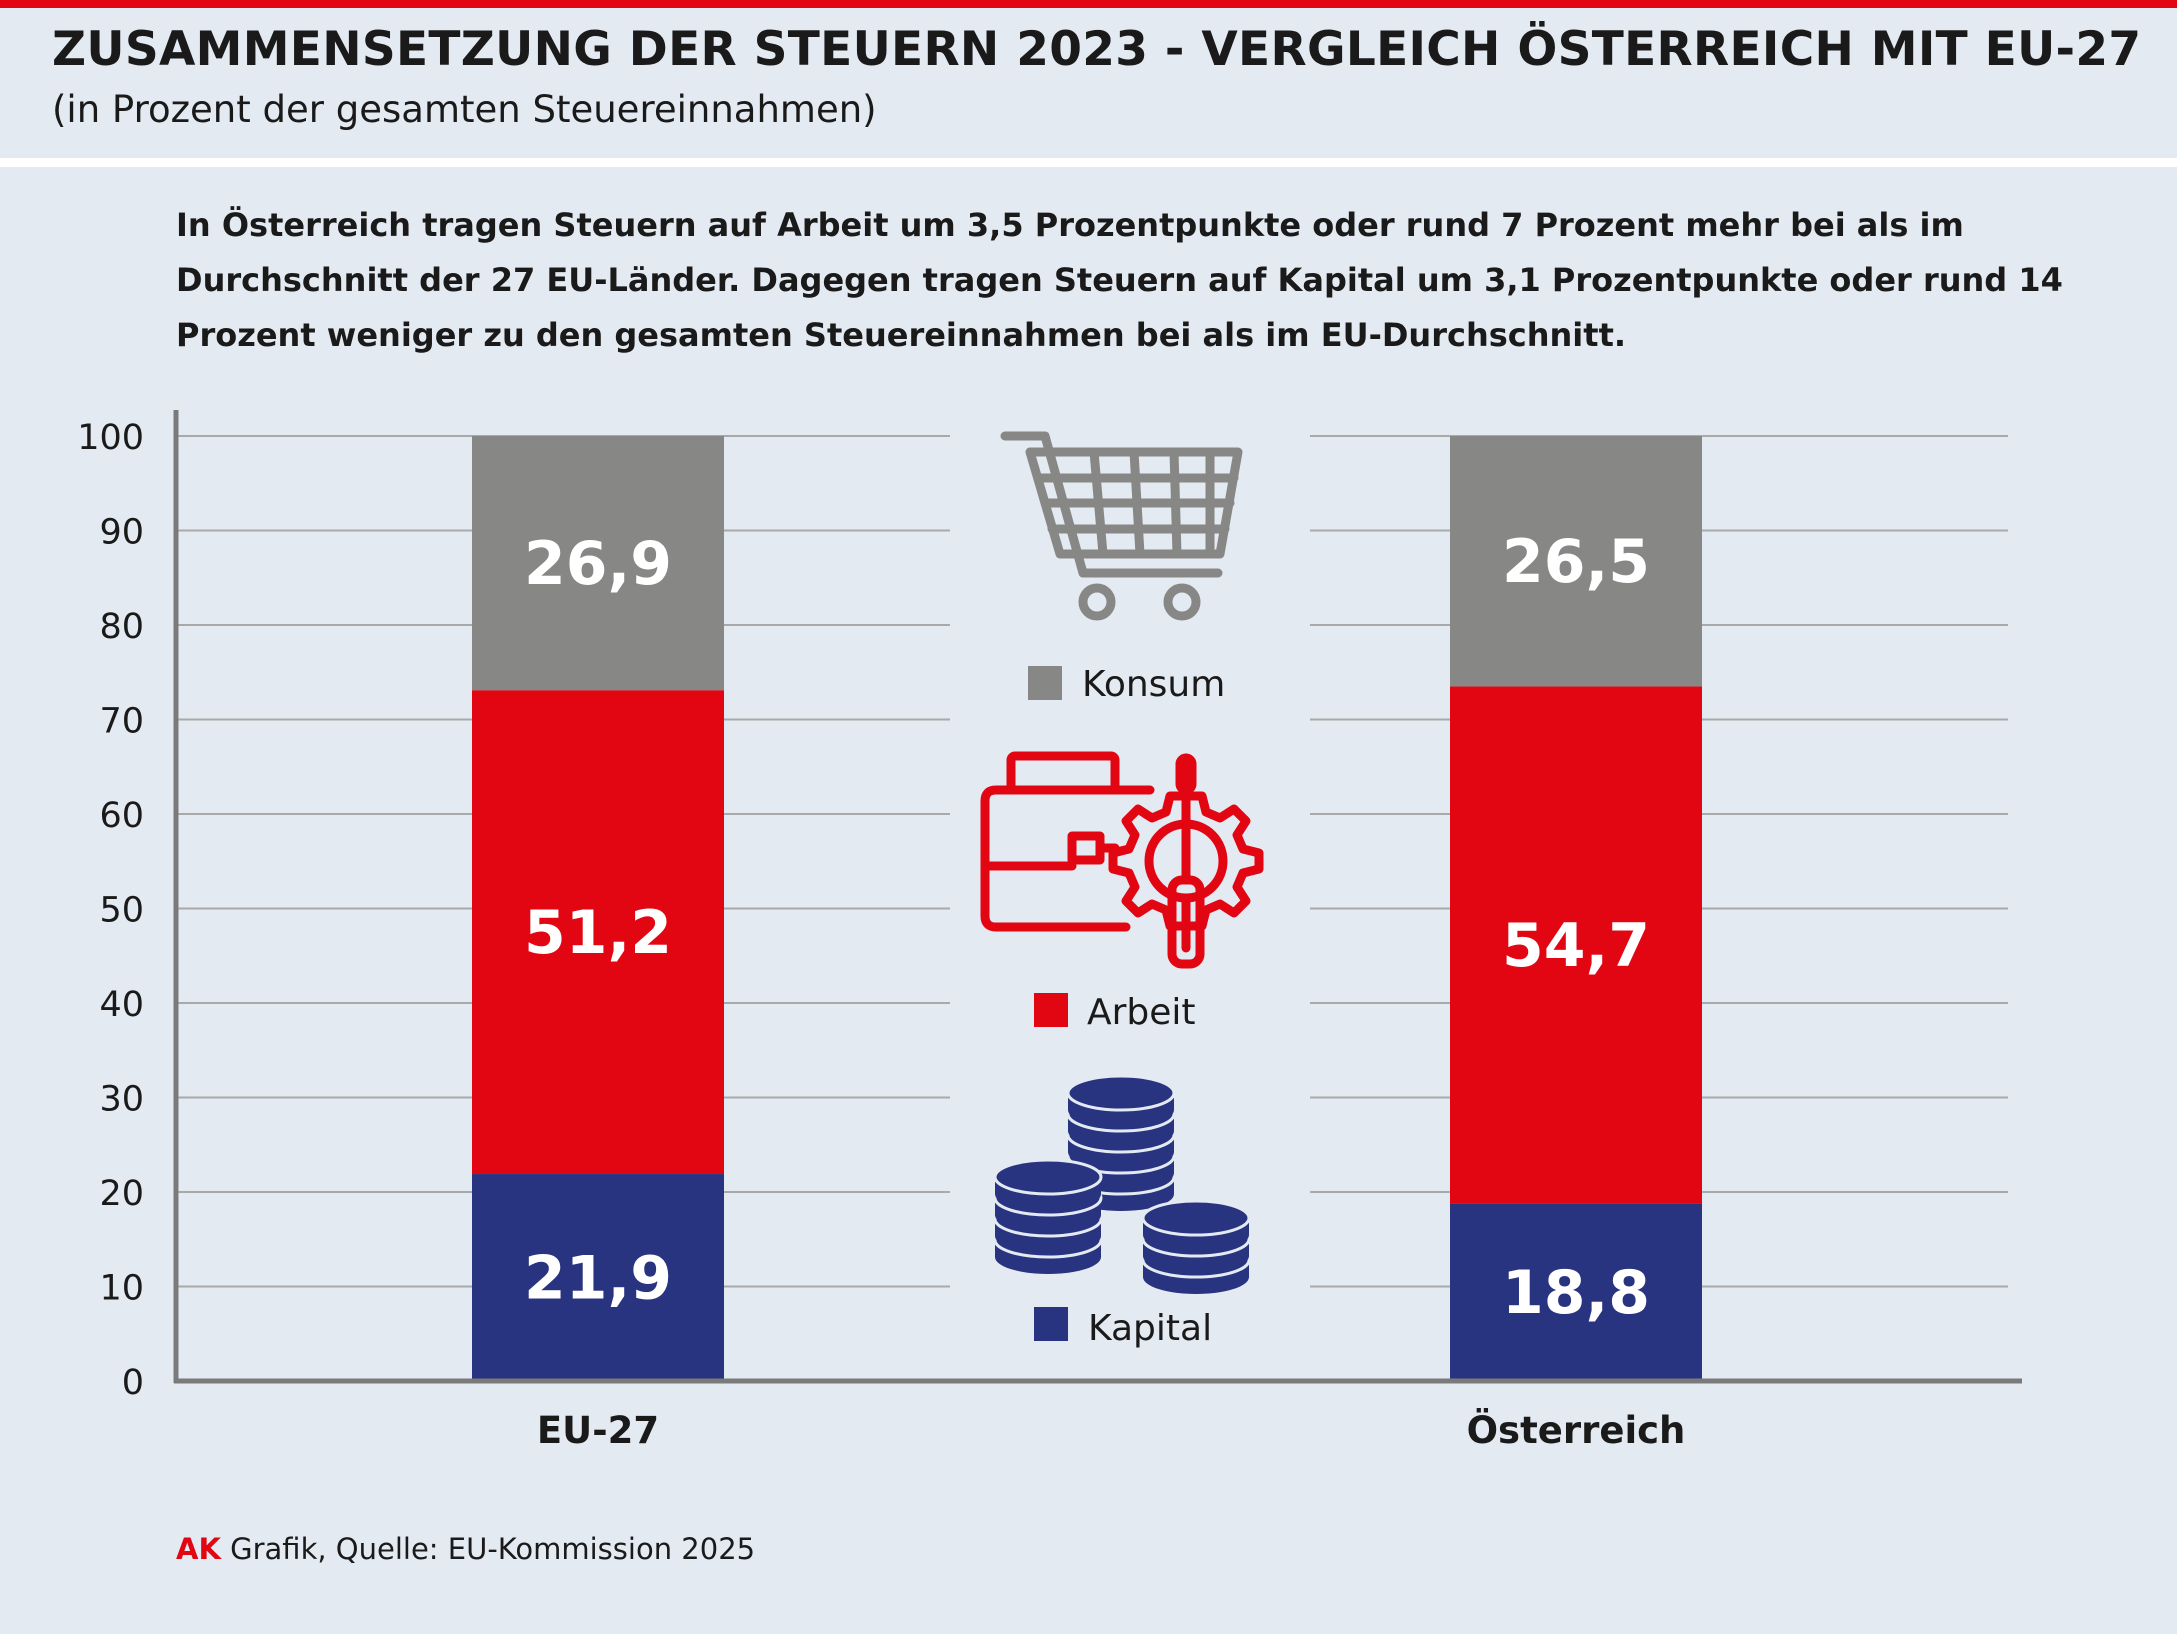  I want to click on y-tick-label: 100, so click(110, 438).